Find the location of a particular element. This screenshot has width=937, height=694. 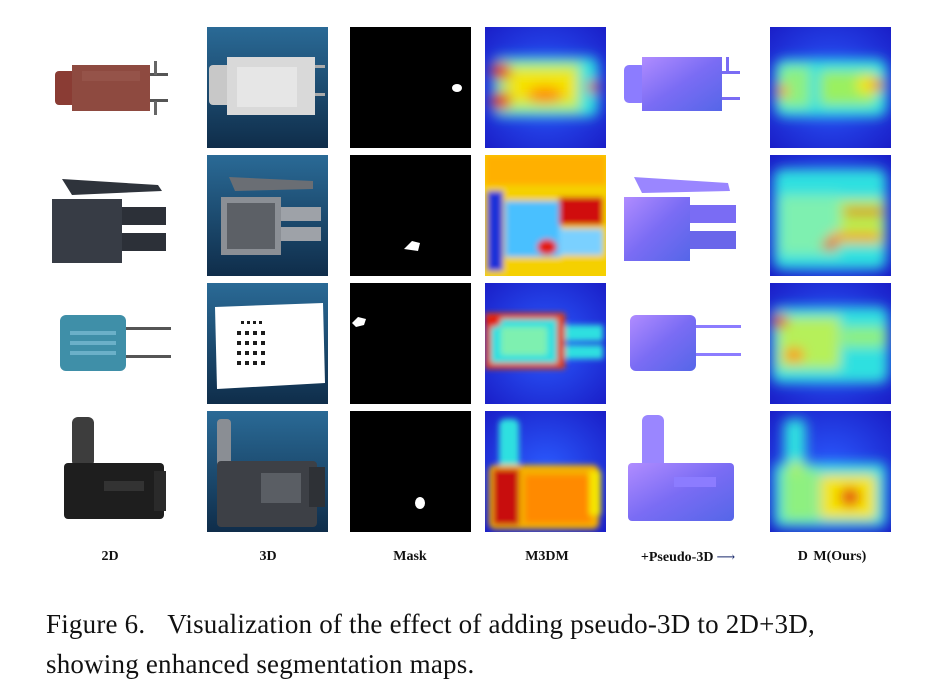

row3-2d-image is located at coordinates (110, 343).